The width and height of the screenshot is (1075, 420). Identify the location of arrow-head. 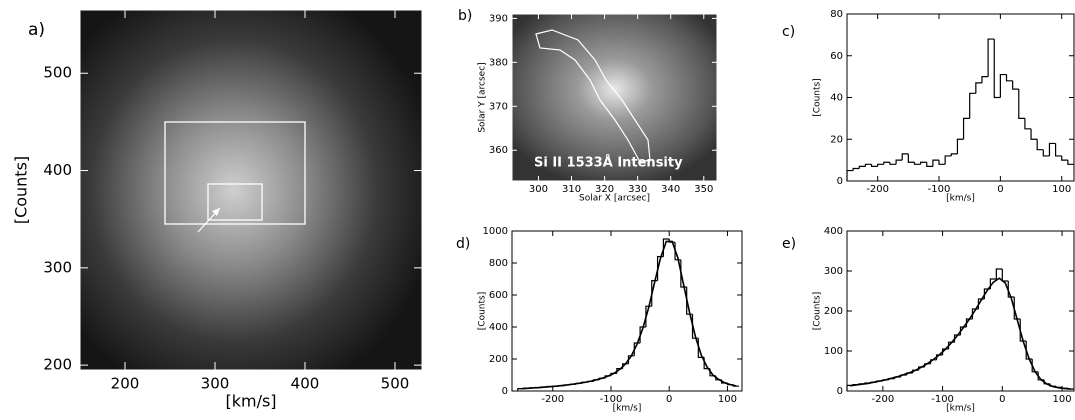
(216, 212).